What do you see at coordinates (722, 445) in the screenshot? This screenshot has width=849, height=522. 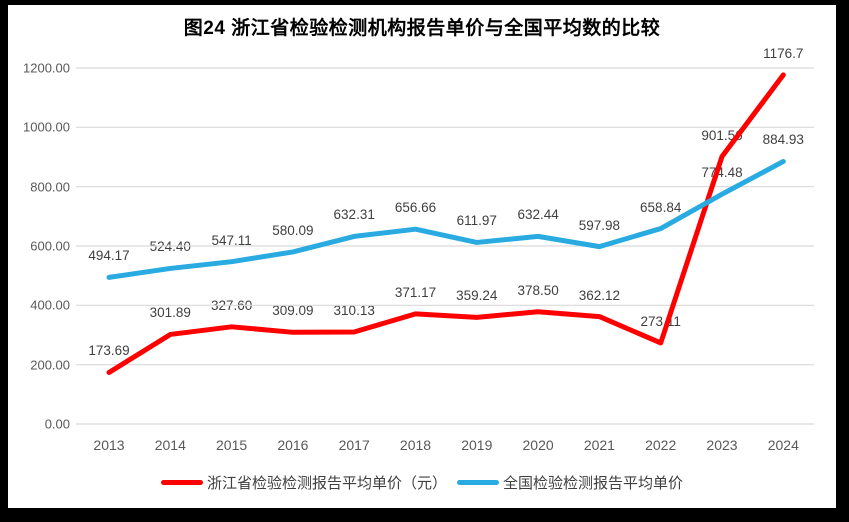 I see `x-tick-2023: 2023` at bounding box center [722, 445].